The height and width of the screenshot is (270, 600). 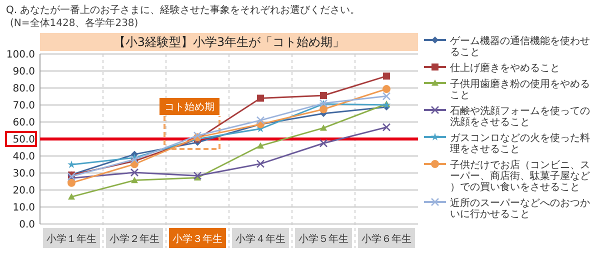 What do you see at coordinates (197, 239) in the screenshot?
I see `x-tick-label: 小学３年生` at bounding box center [197, 239].